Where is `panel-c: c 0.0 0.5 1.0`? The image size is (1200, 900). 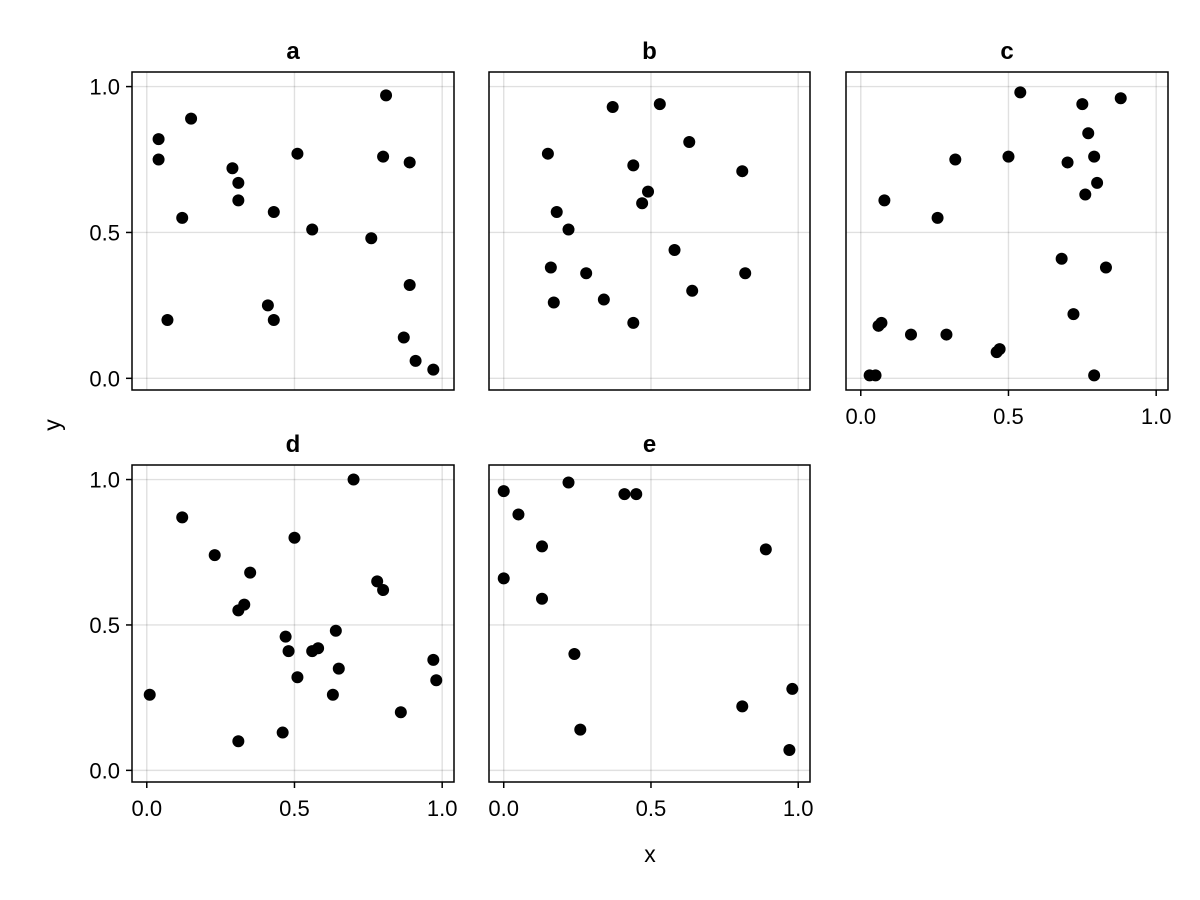 panel-c: c 0.0 0.5 1.0 is located at coordinates (1008, 233).